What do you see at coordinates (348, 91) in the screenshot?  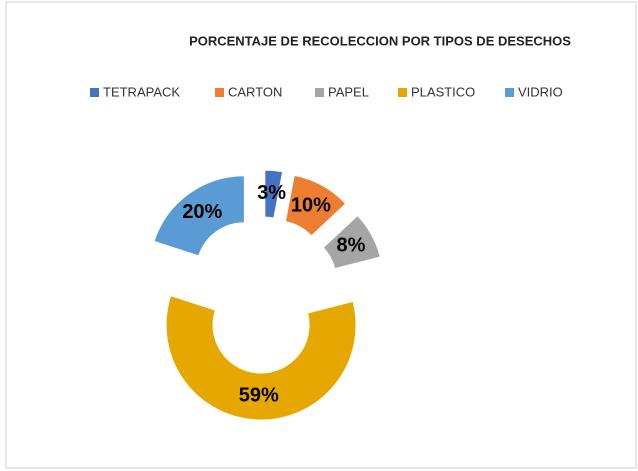 I see `legend-label: PAPEL` at bounding box center [348, 91].